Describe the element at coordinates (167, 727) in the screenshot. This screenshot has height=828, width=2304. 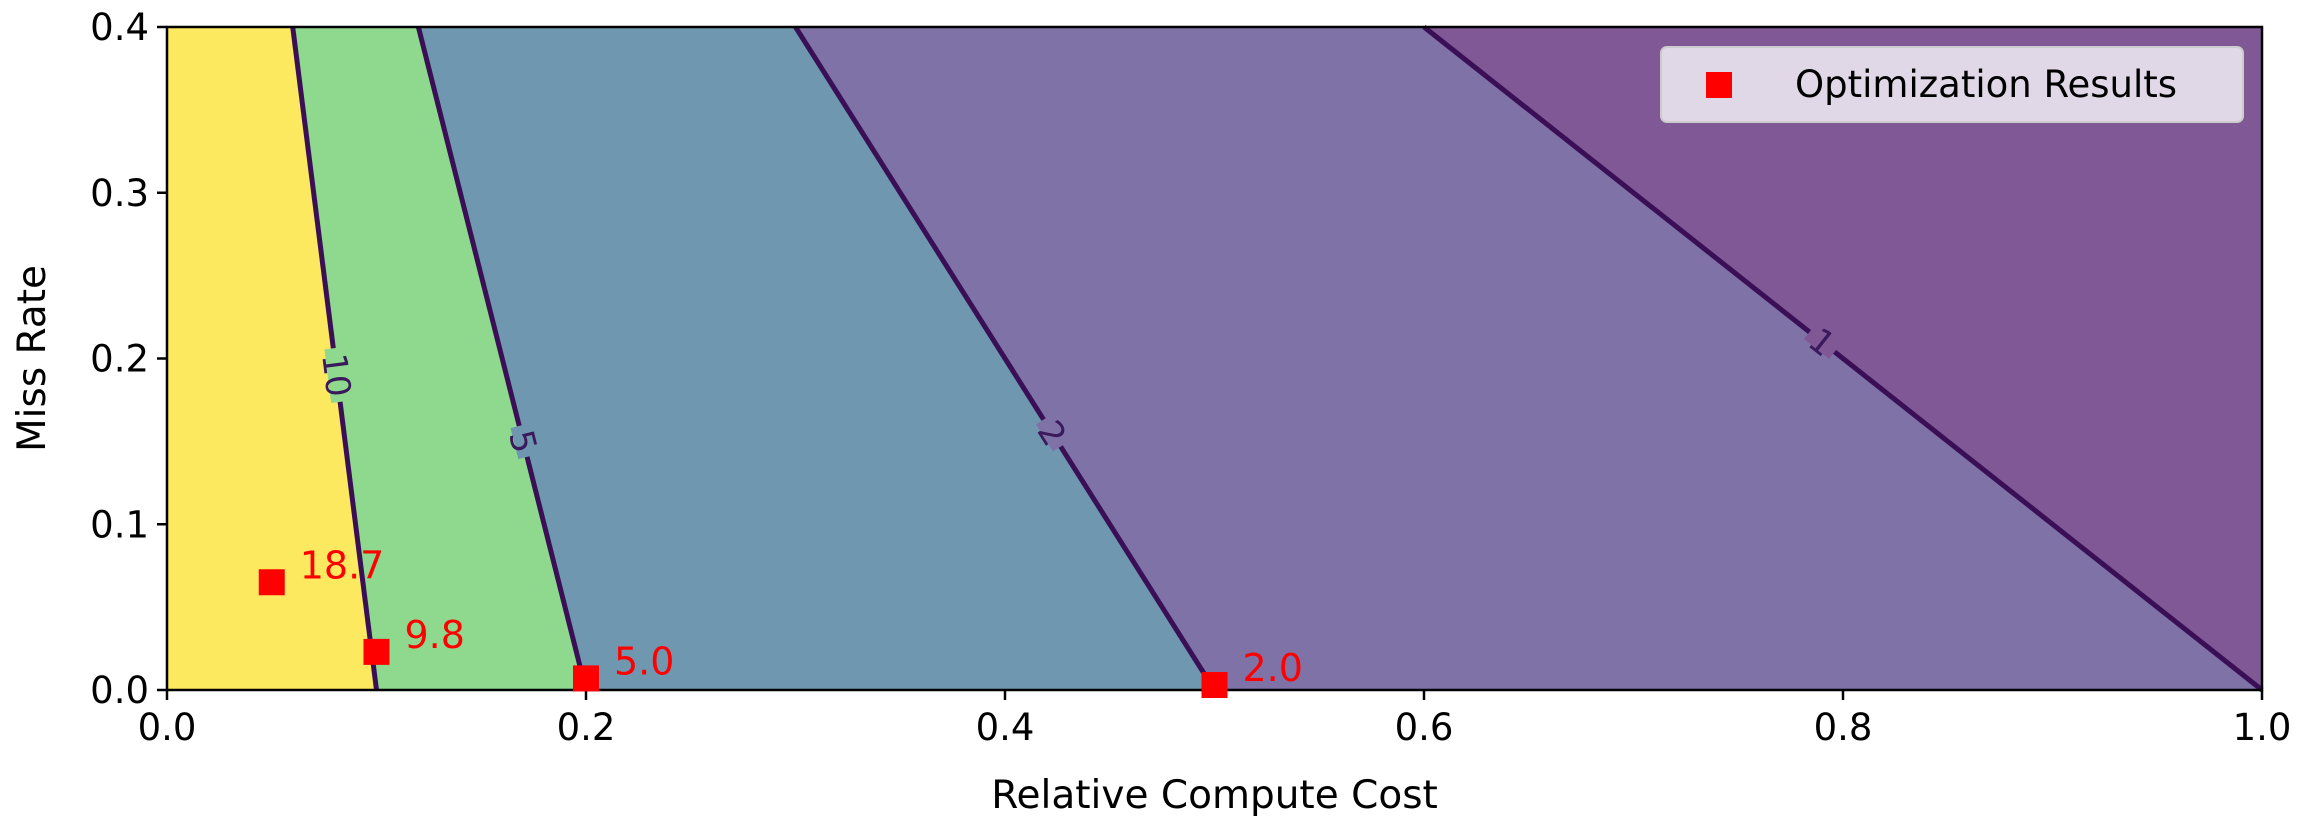
I see `x-tick-label: 0.0` at that location.